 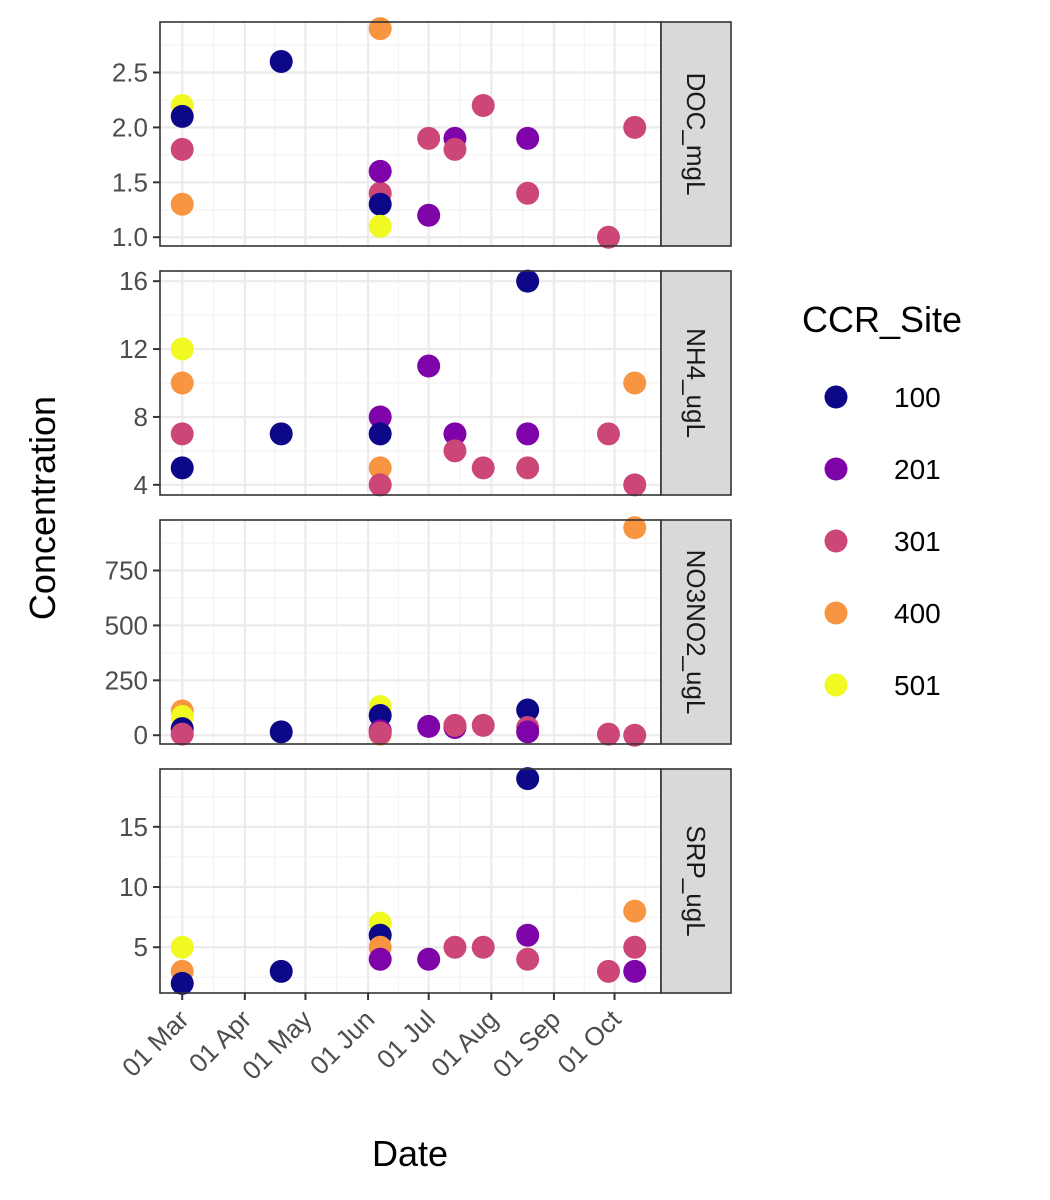 What do you see at coordinates (882, 685) in the screenshot?
I see `legend-entry: 501` at bounding box center [882, 685].